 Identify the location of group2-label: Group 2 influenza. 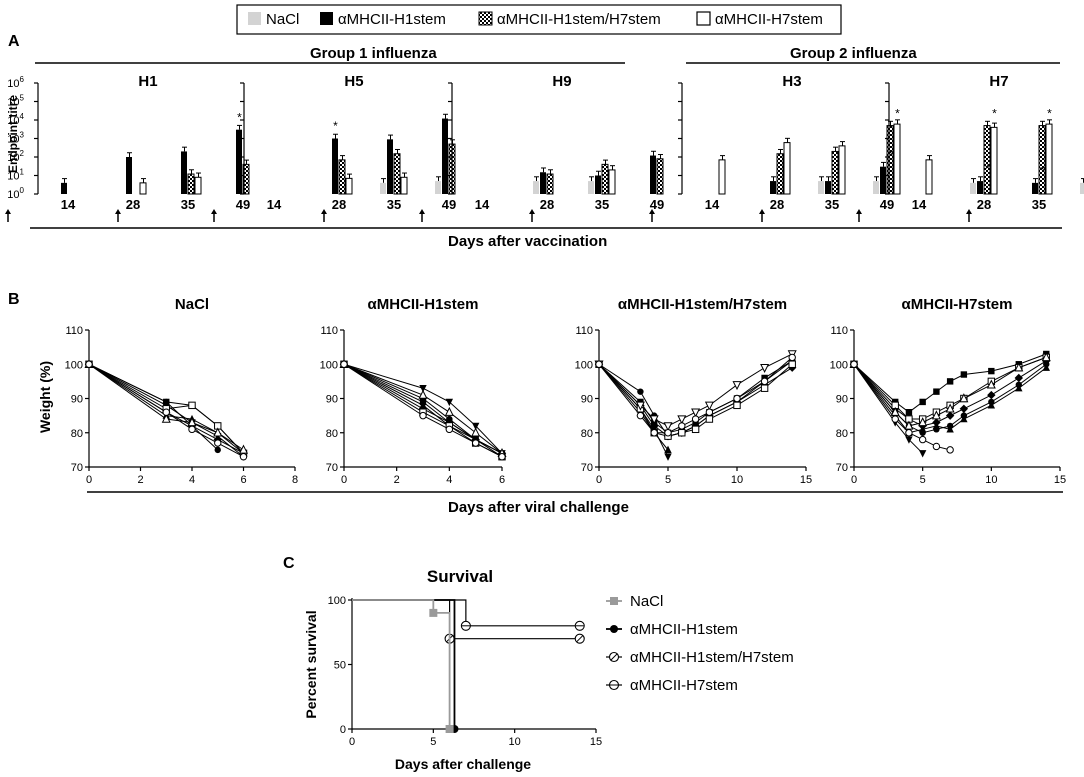
(853, 53).